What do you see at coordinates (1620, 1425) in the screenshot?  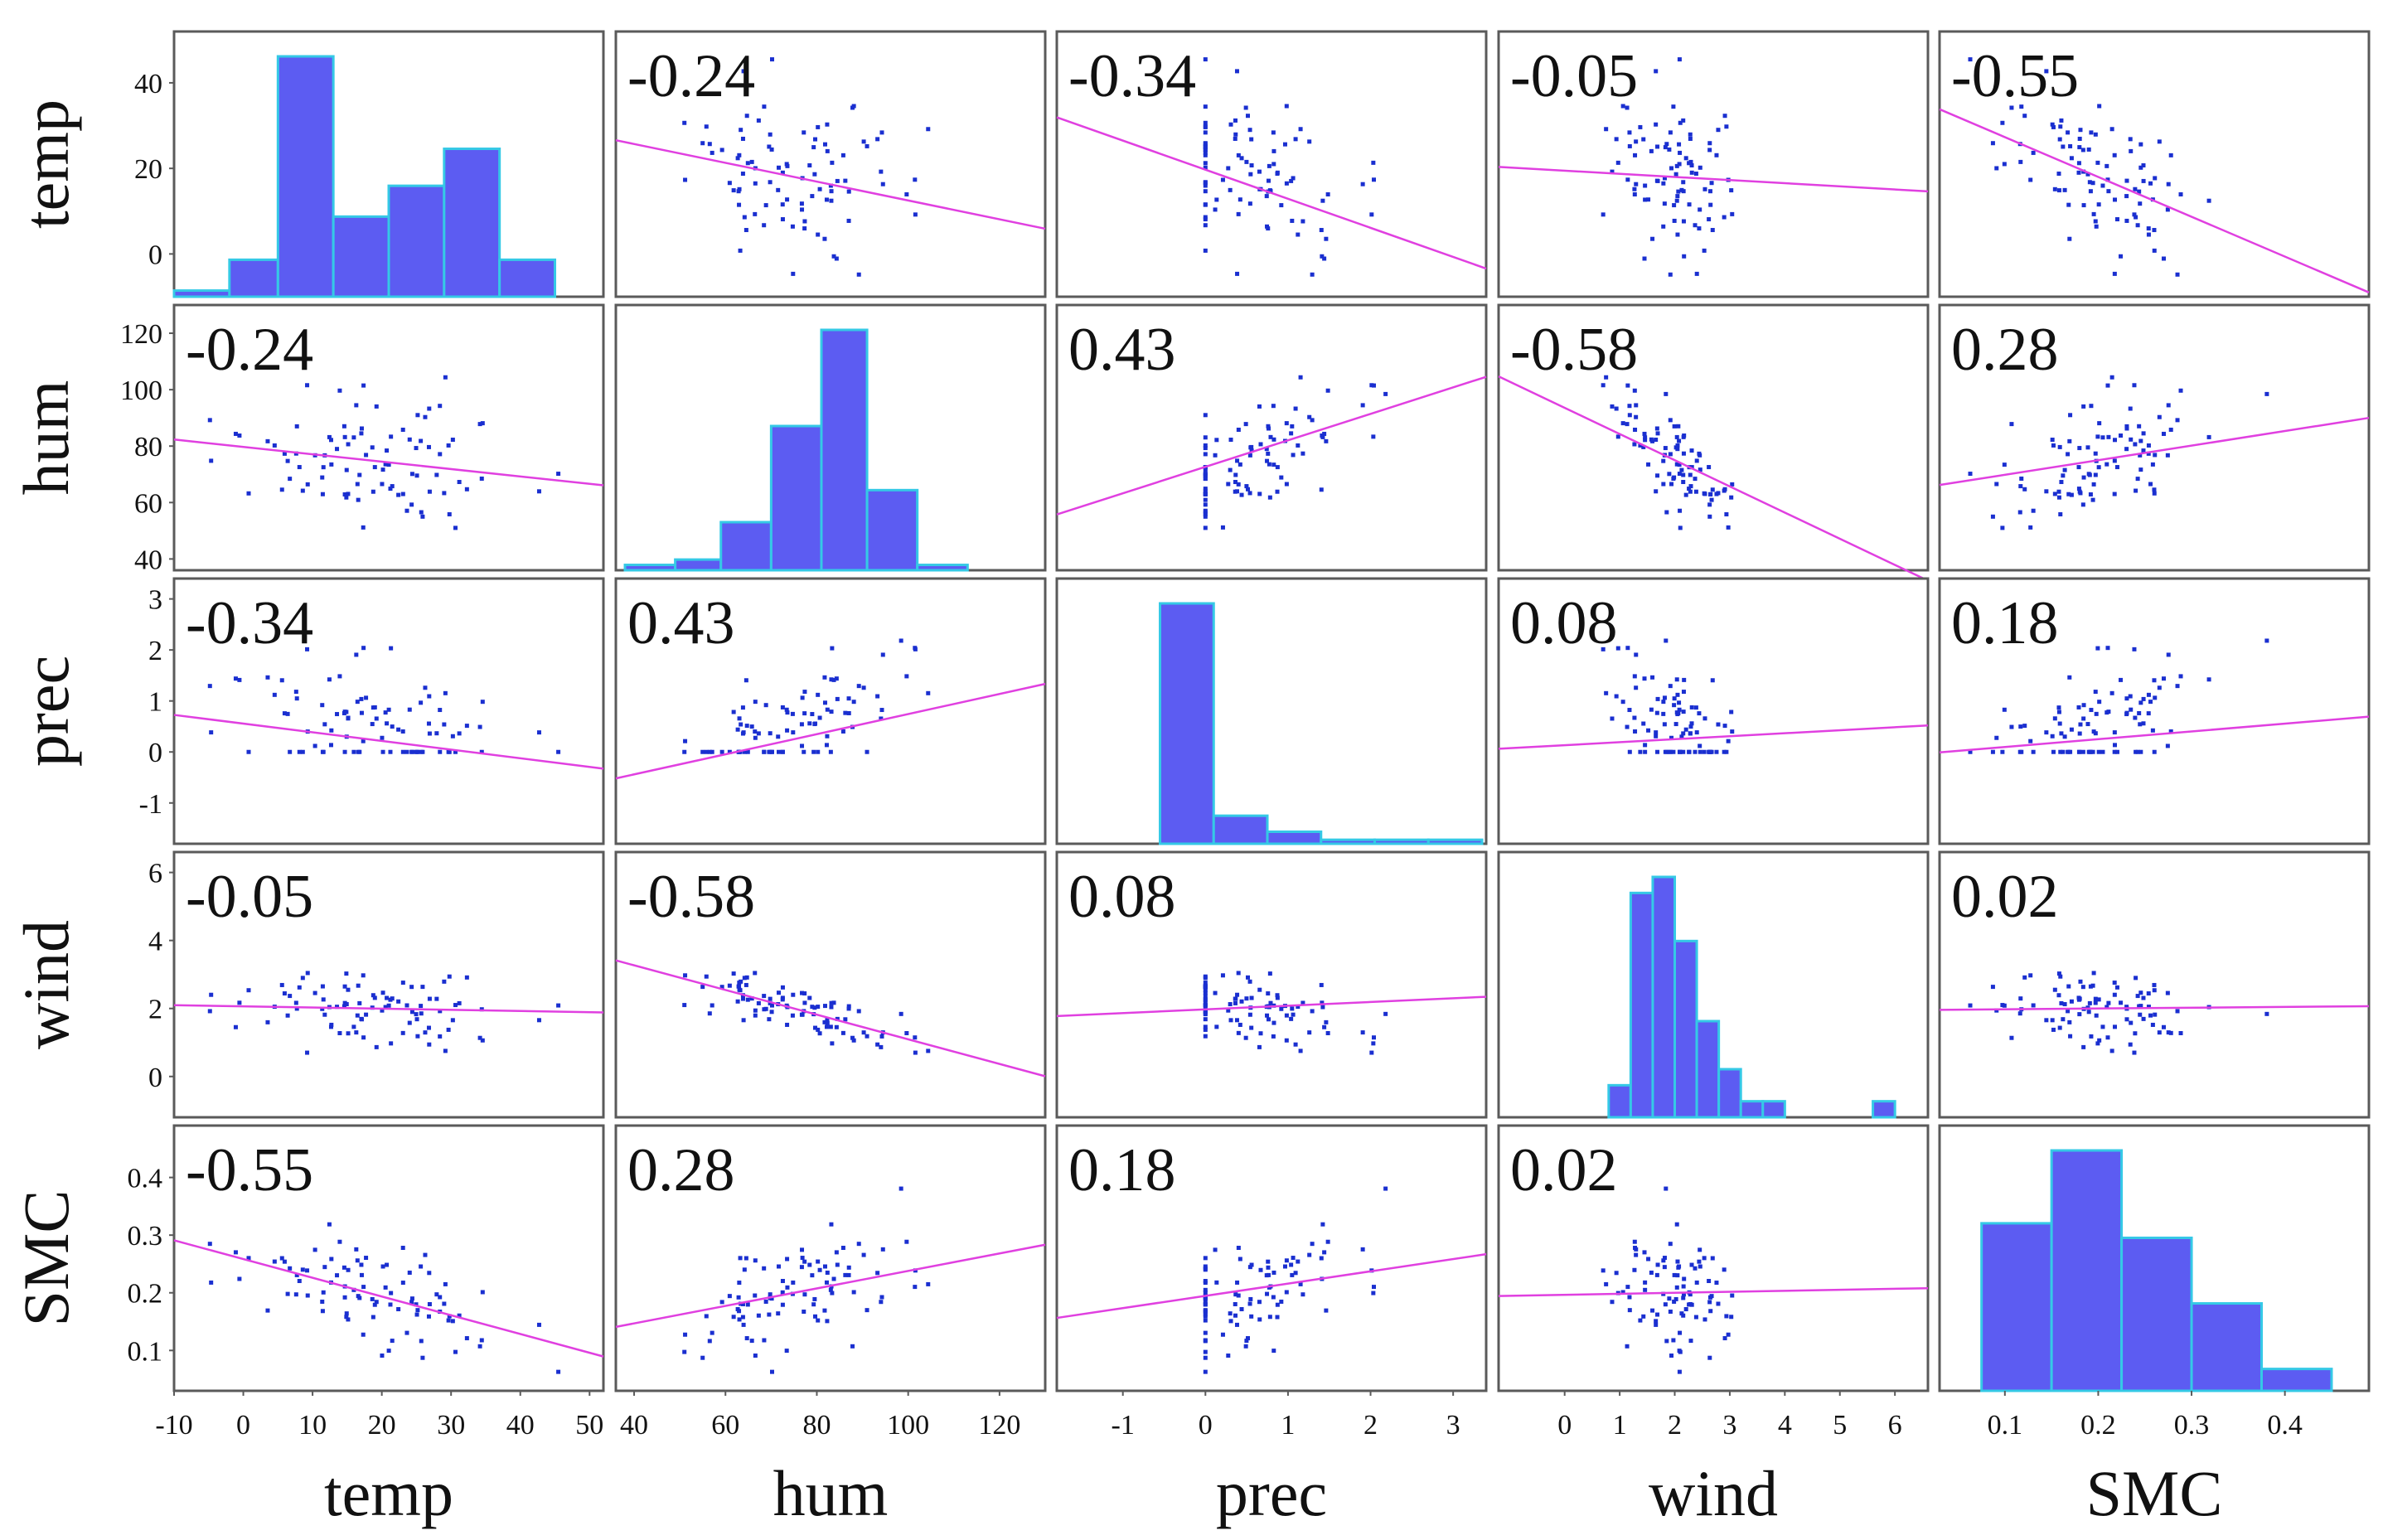 I see `x-tick-label-wind: 1` at bounding box center [1620, 1425].